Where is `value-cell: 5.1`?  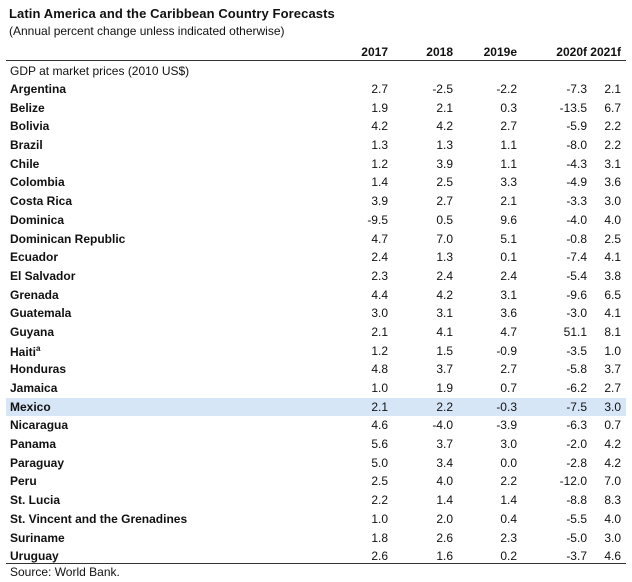
value-cell: 5.1 is located at coordinates (508, 238).